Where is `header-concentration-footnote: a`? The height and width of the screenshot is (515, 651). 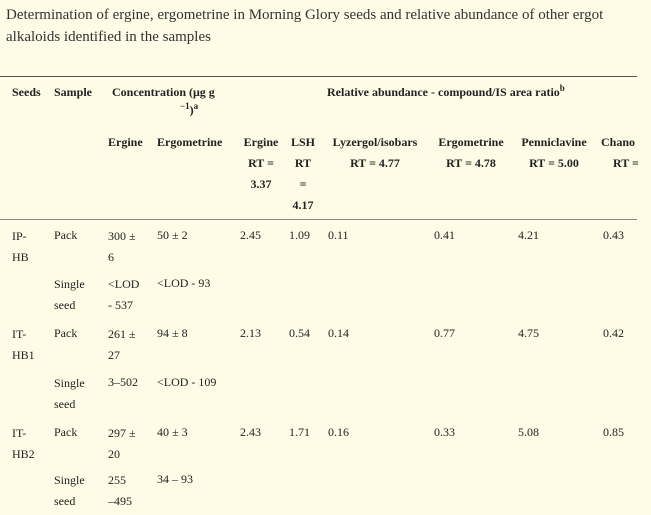 header-concentration-footnote: a is located at coordinates (196, 106).